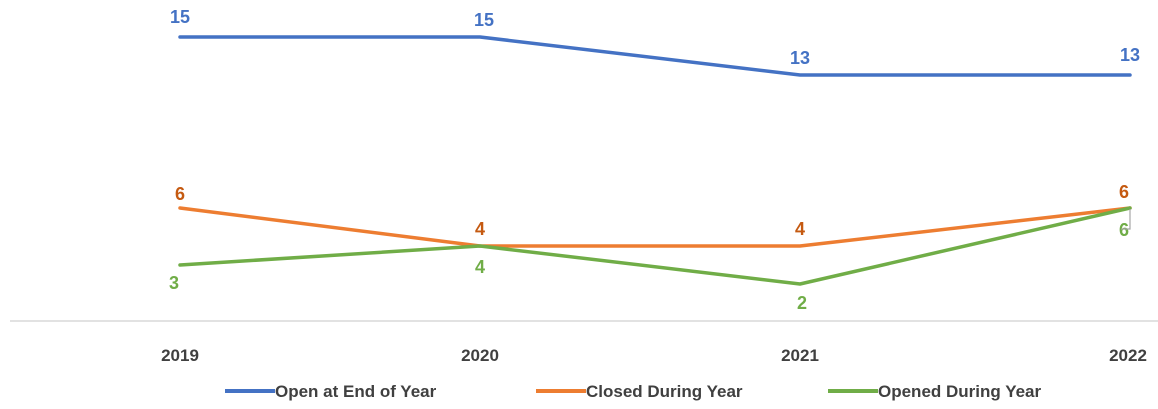 This screenshot has width=1158, height=409. I want to click on data-label-opened-during-year-2021: 2, so click(802, 303).